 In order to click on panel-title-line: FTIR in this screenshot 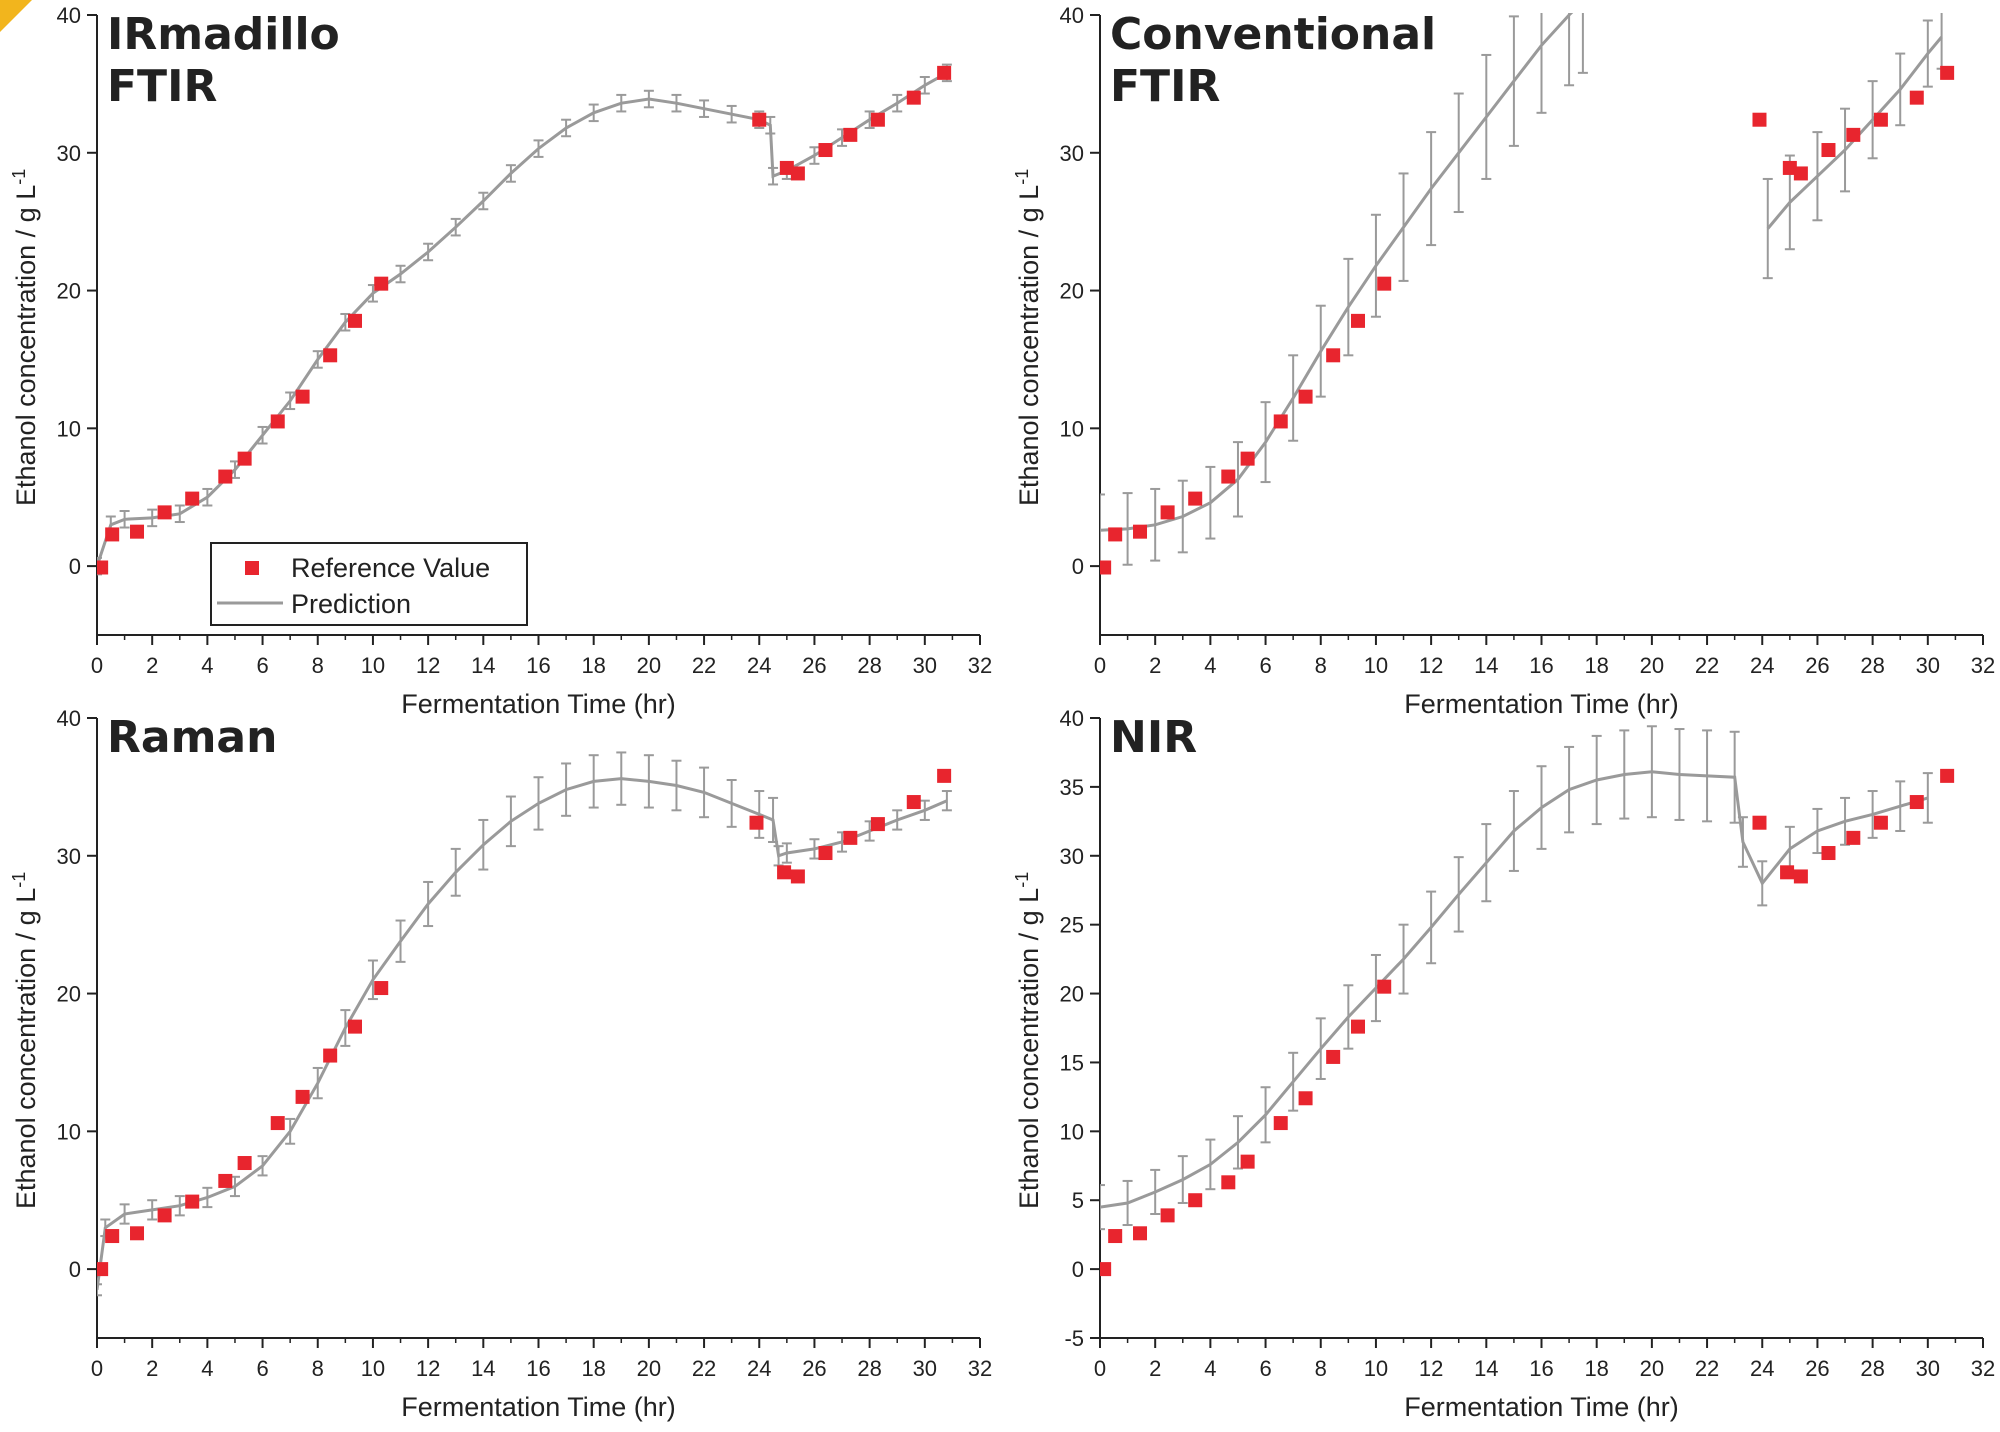, I will do `click(1165, 86)`.